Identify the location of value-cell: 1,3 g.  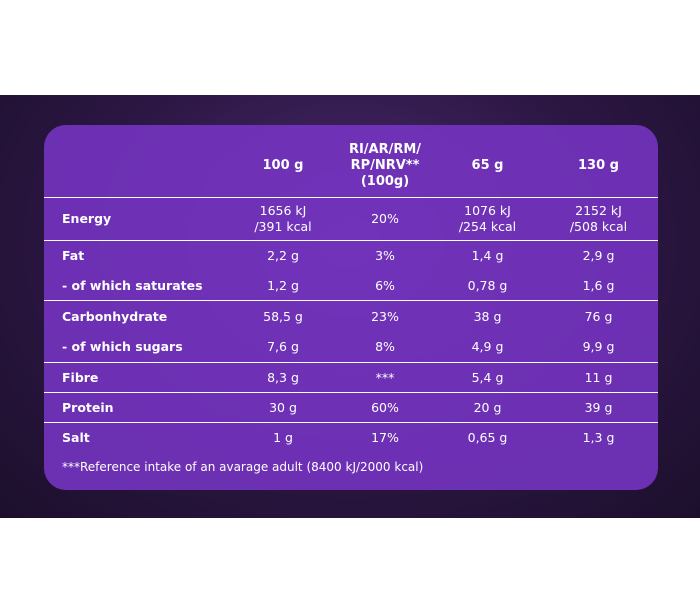
(598, 437).